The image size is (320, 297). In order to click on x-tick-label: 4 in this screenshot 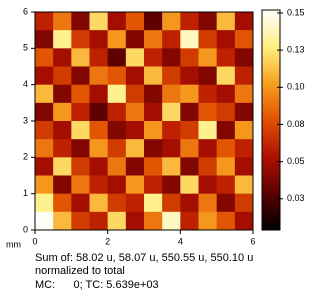, I will do `click(180, 241)`.